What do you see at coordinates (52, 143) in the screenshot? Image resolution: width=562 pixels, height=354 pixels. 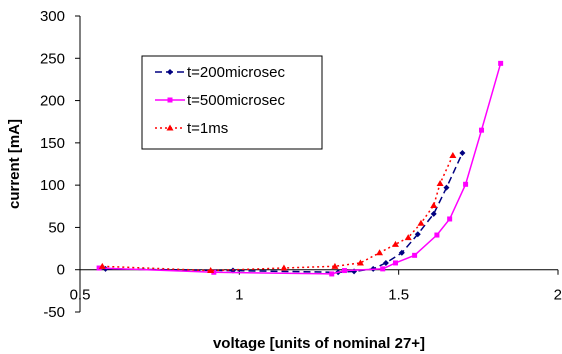 I see `y-tick-label: 150` at bounding box center [52, 143].